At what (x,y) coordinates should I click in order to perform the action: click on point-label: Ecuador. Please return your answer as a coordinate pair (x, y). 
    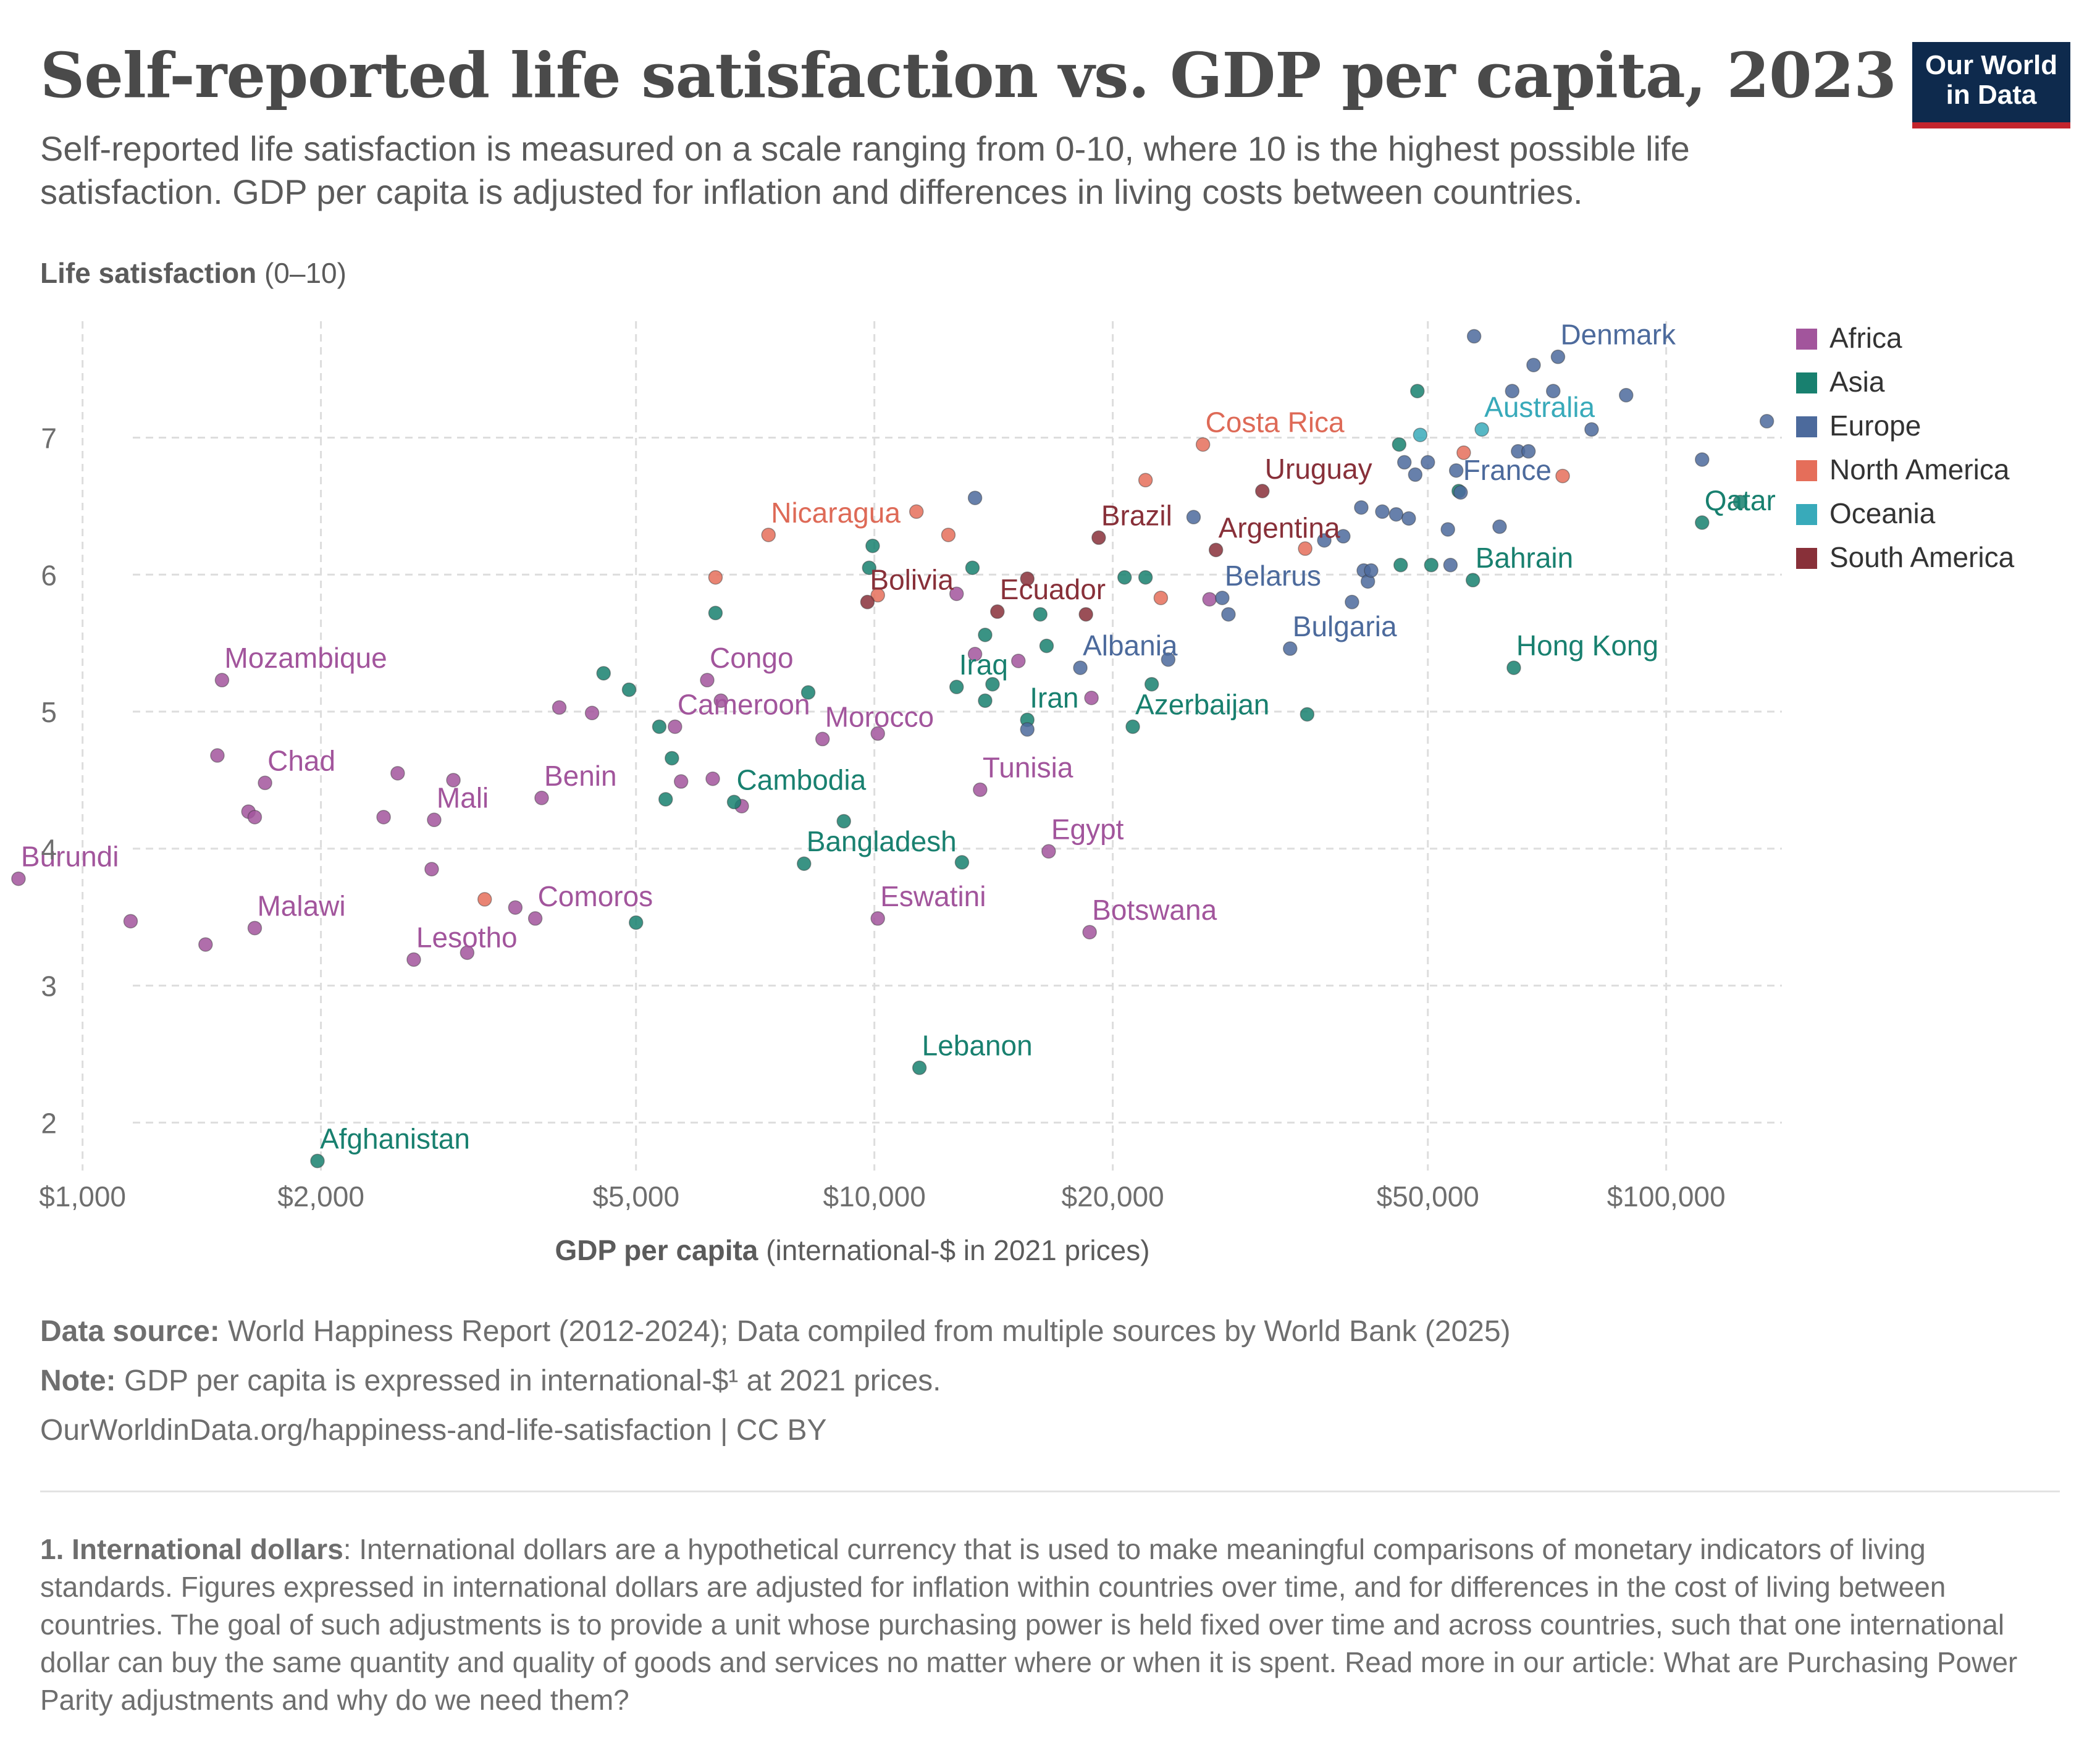
    Looking at the image, I should click on (1053, 589).